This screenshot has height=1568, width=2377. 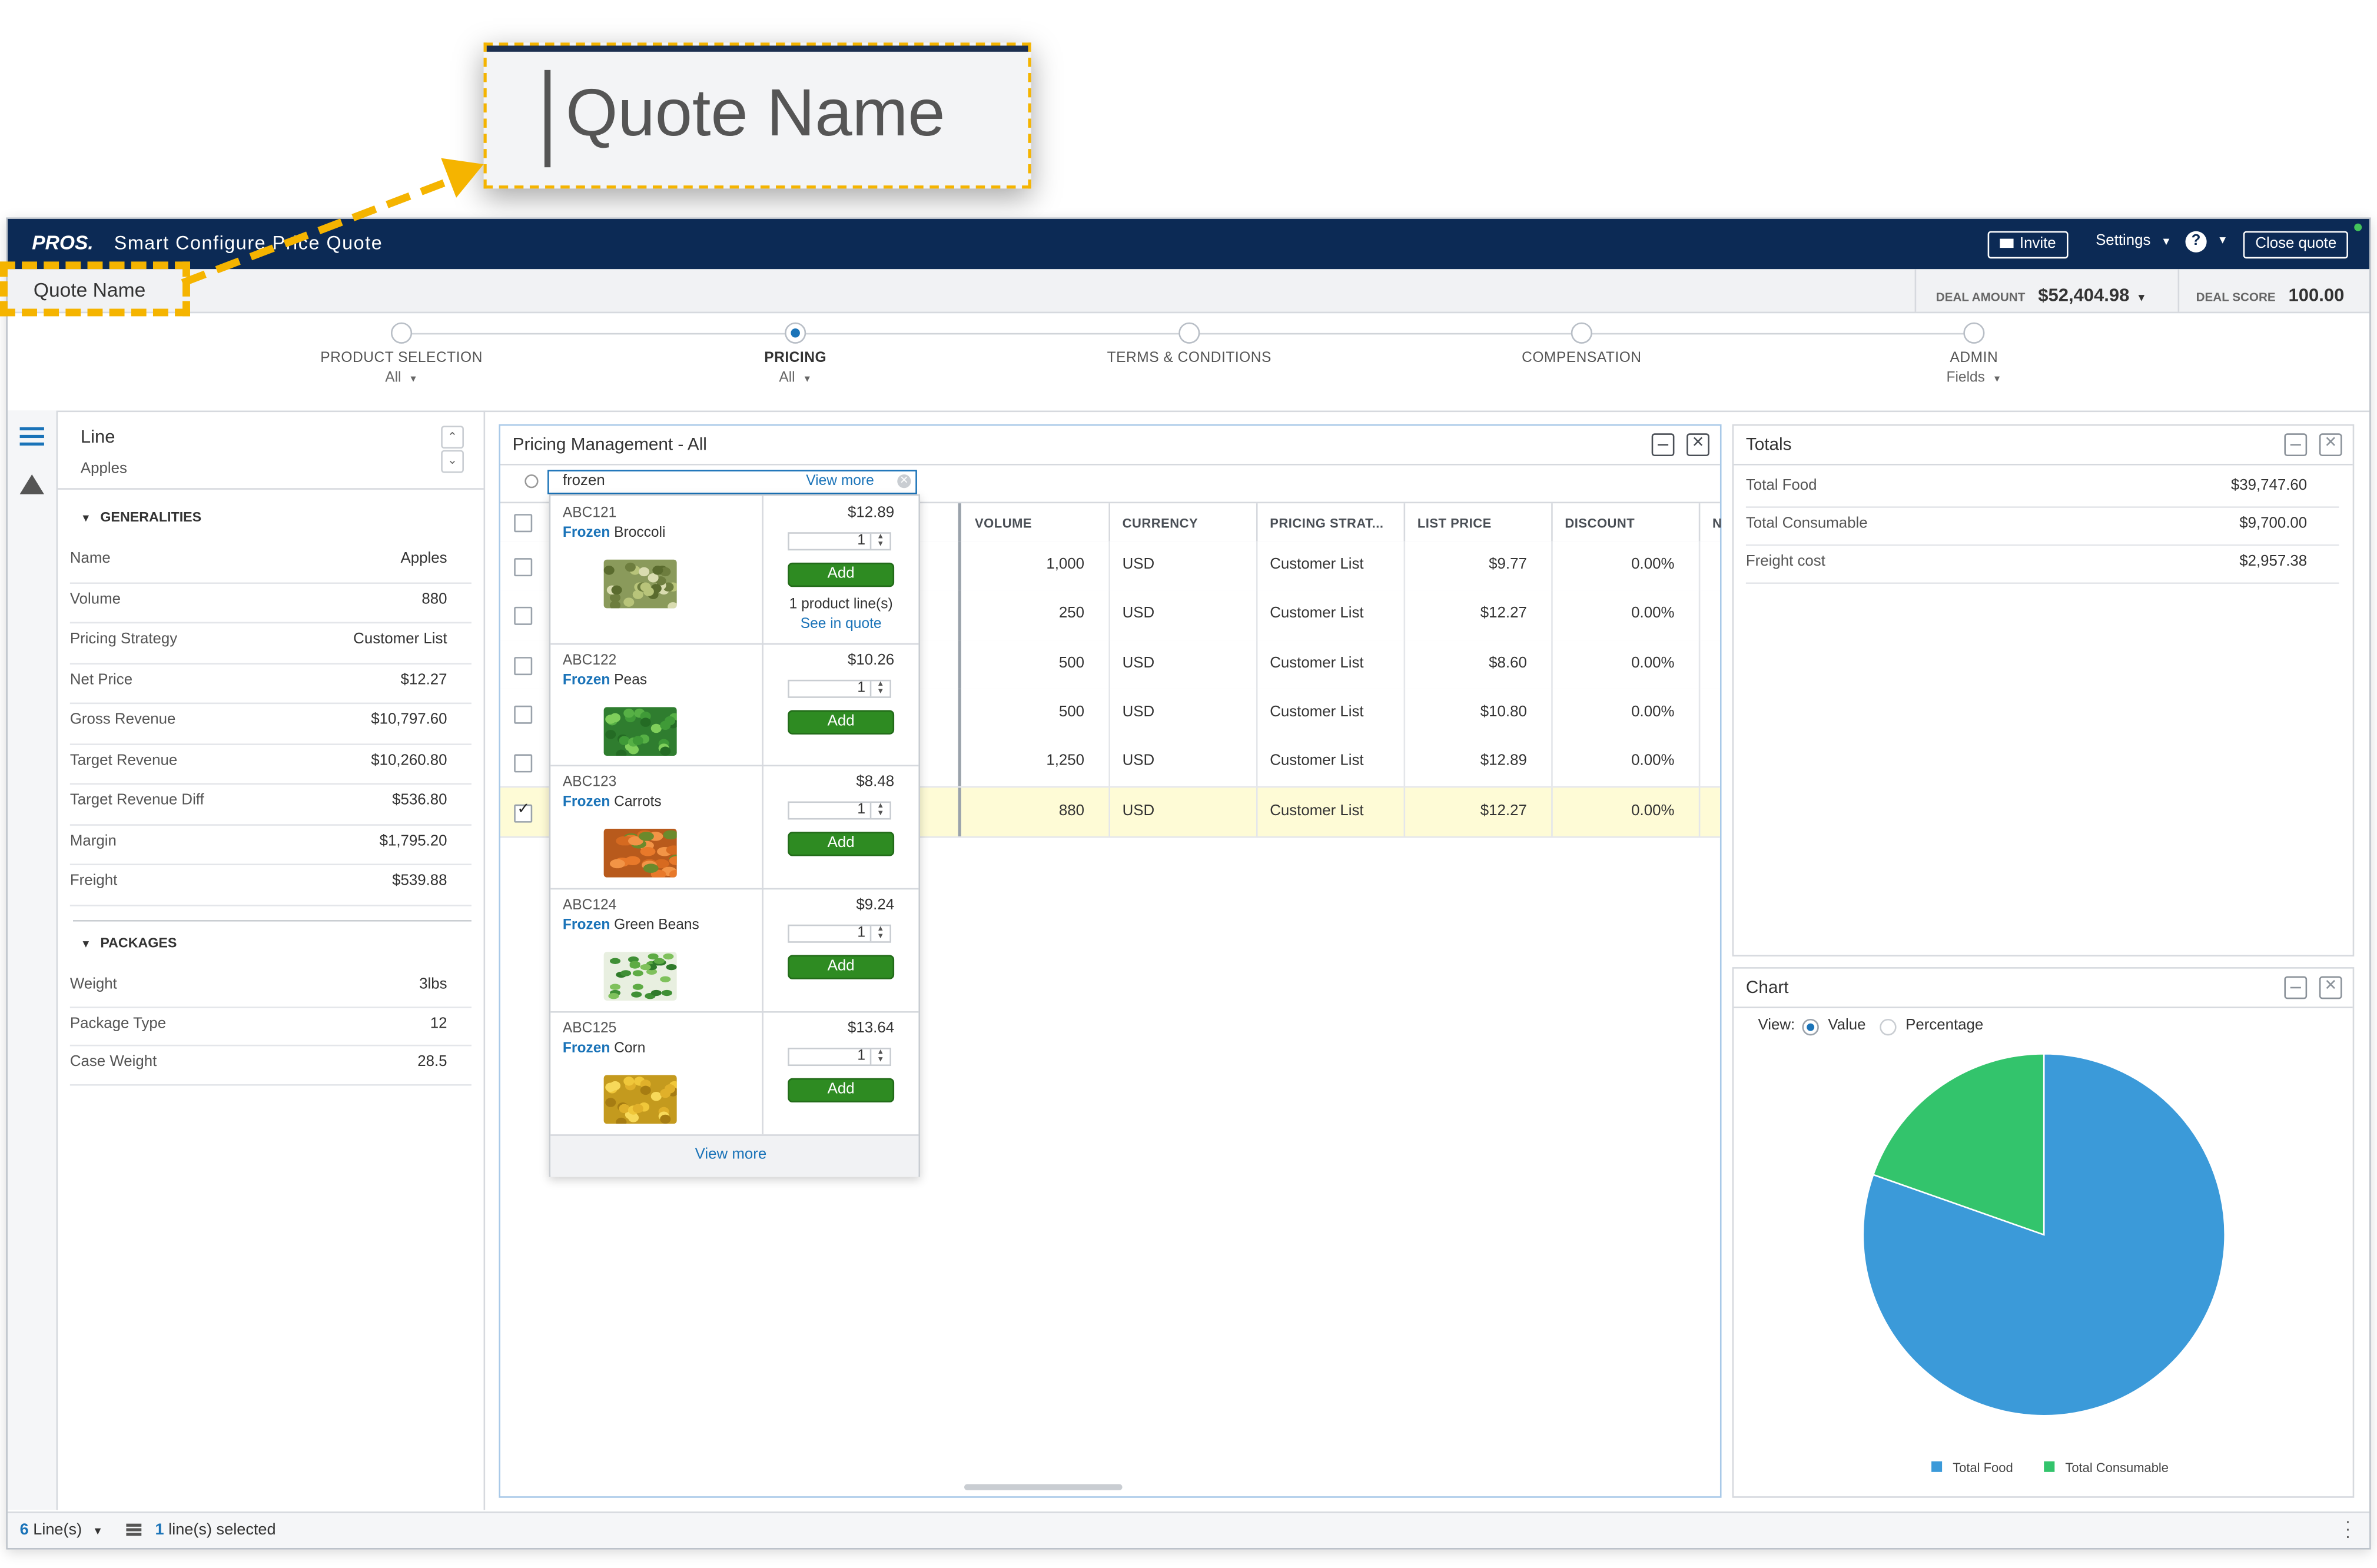 I want to click on horizontal-scrollbar, so click(x=1043, y=1487).